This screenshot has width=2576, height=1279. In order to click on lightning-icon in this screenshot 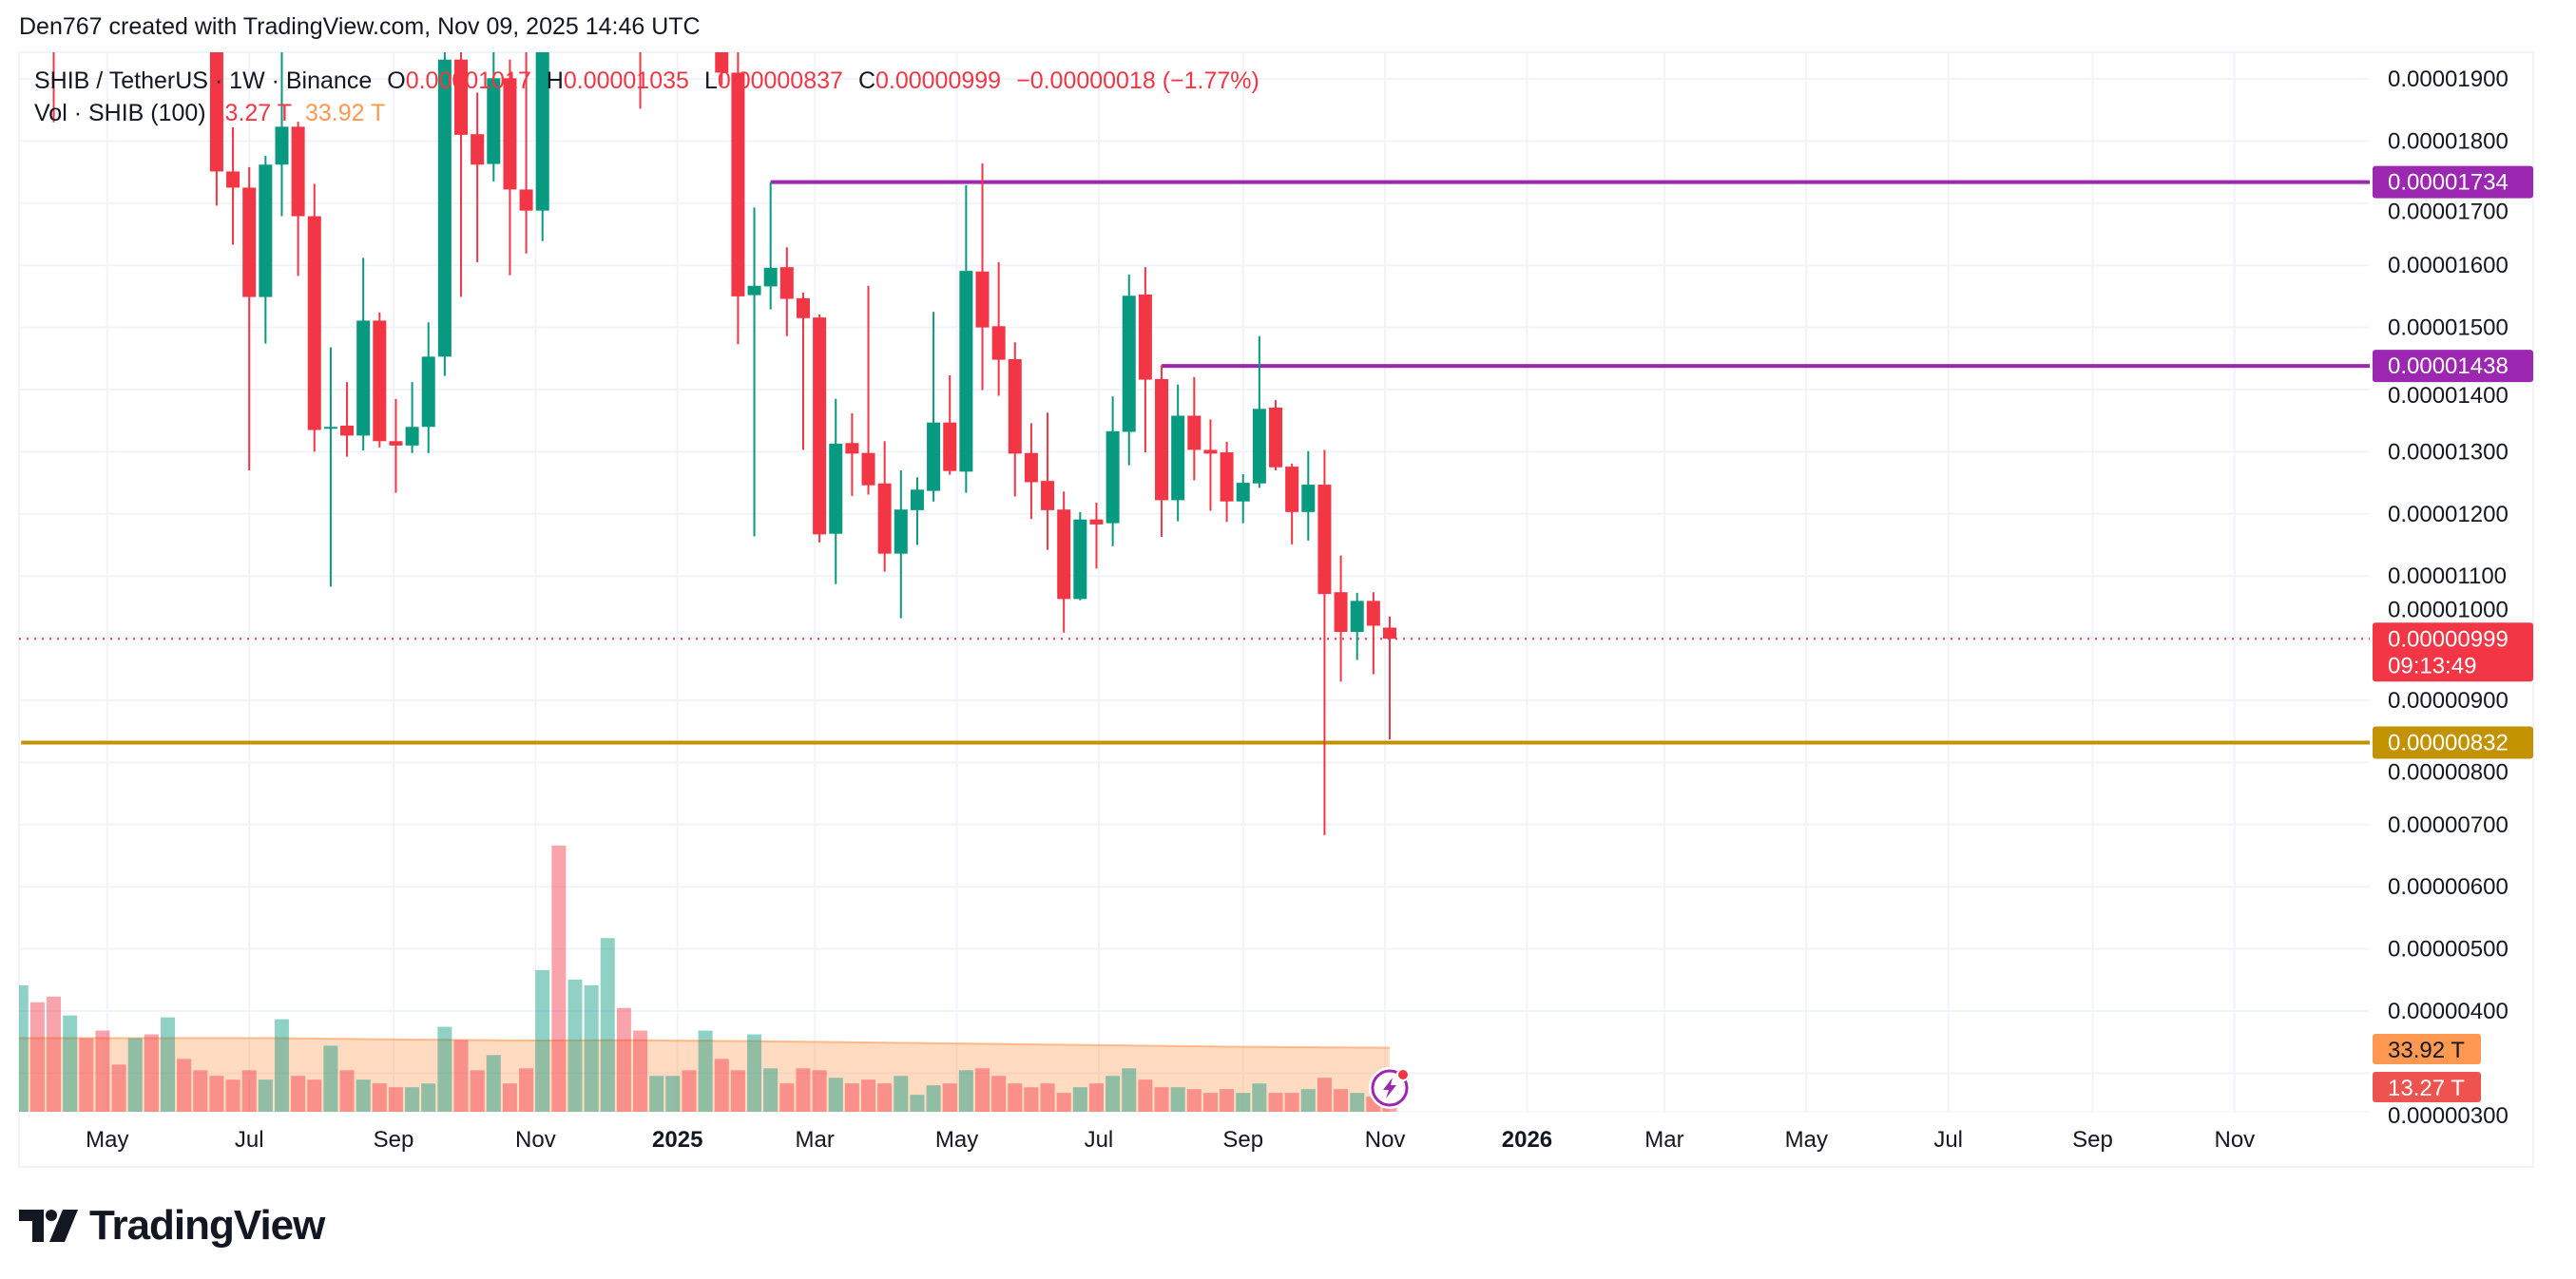, I will do `click(1390, 1088)`.